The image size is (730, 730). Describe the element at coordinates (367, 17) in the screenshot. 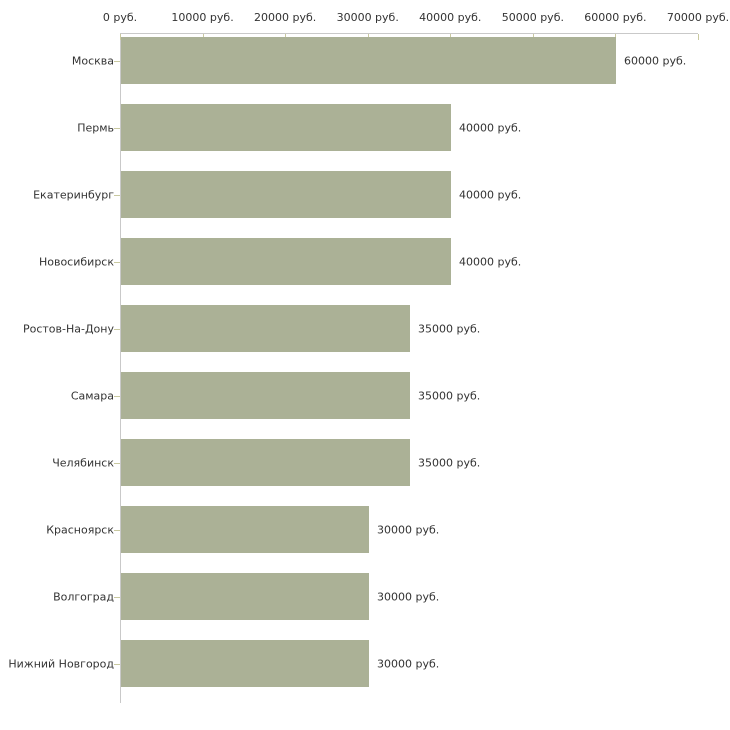

I see `x-tick-label: 30000 руб.` at that location.